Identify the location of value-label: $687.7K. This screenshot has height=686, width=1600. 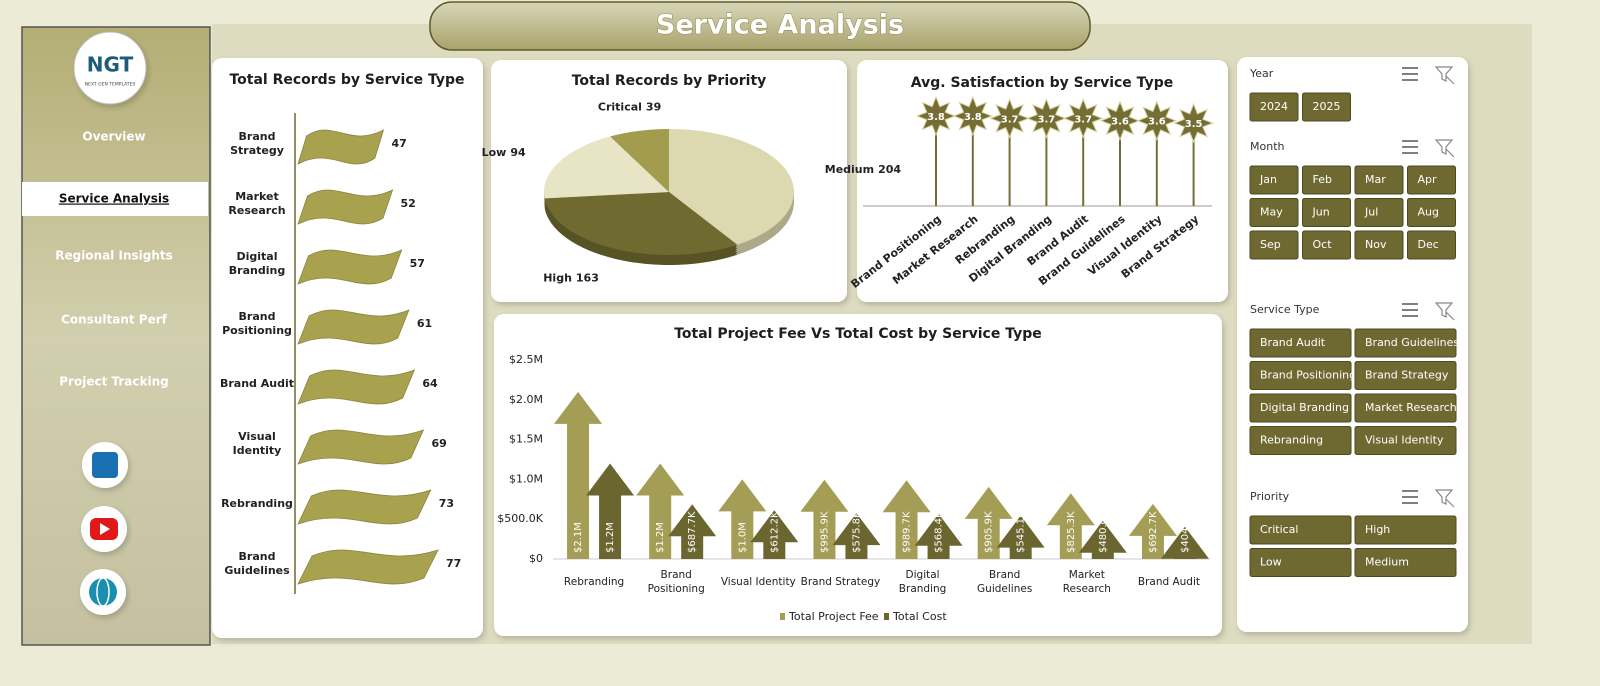
(692, 532).